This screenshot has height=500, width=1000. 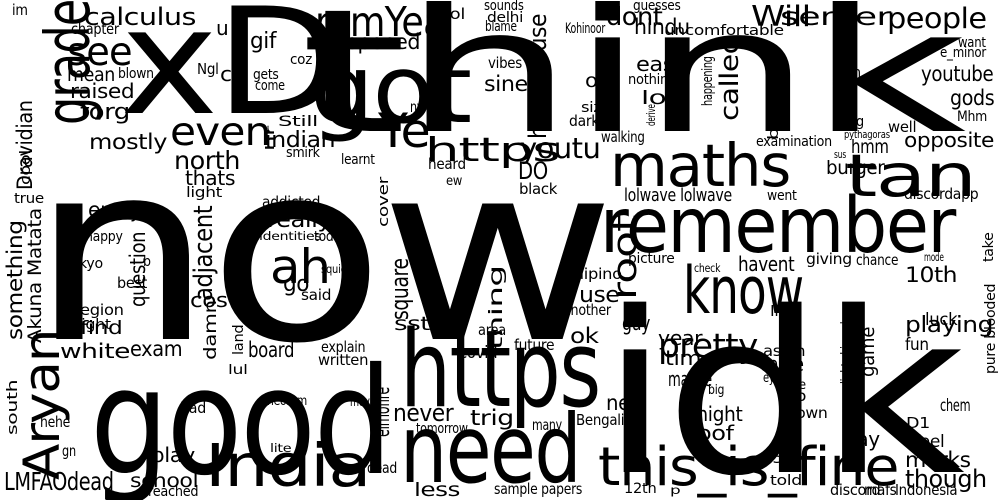 I want to click on word-nothing-175: nothing, so click(x=652, y=79).